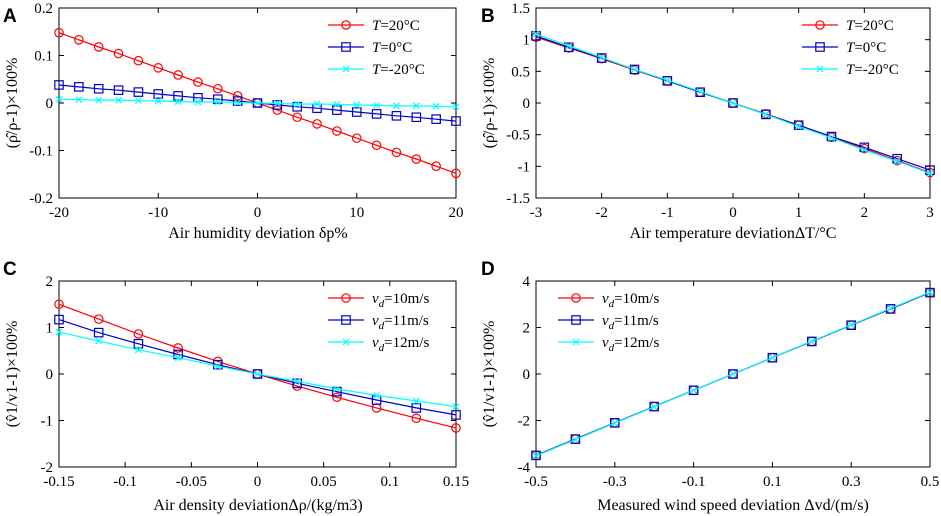 The width and height of the screenshot is (941, 516). I want to click on y-tick-label: -0.1, so click(41, 152).